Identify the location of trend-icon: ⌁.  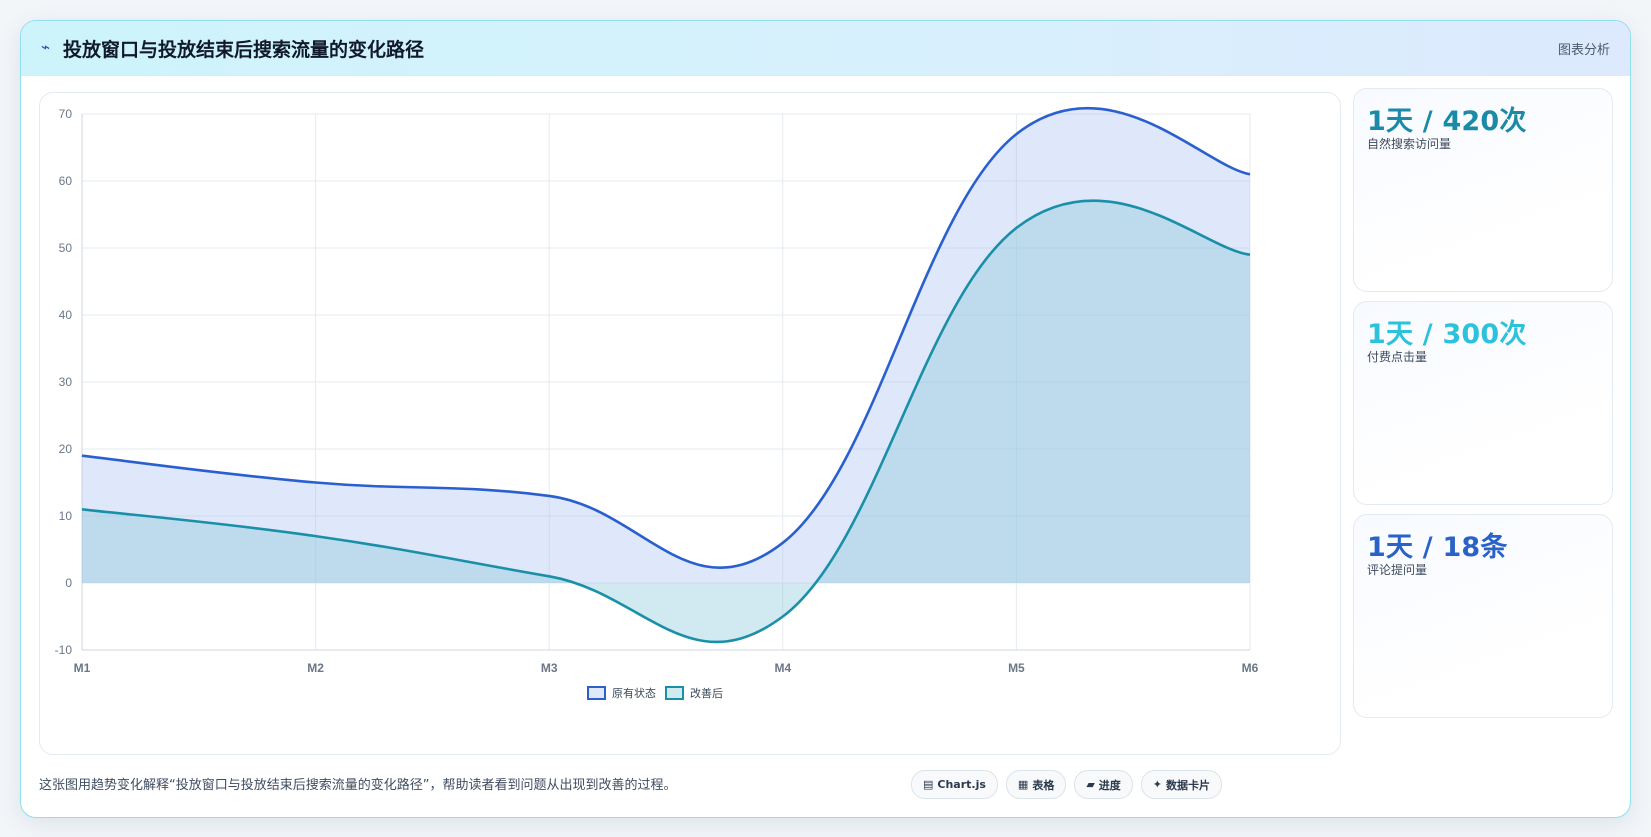
(46, 47).